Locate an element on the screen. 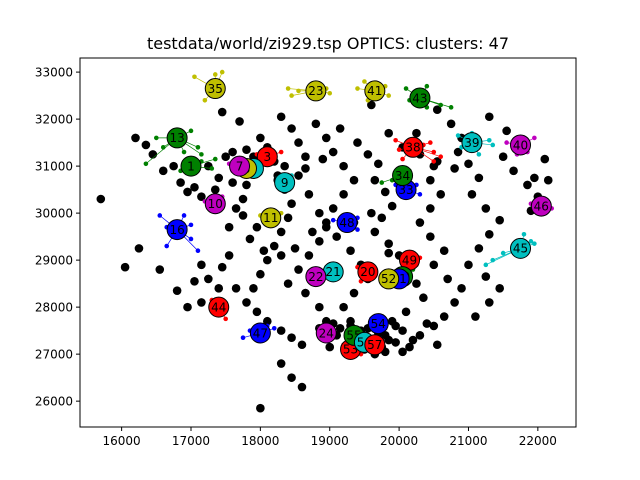 This screenshot has height=480, width=640. cluster-id-label: 41 is located at coordinates (374, 91).